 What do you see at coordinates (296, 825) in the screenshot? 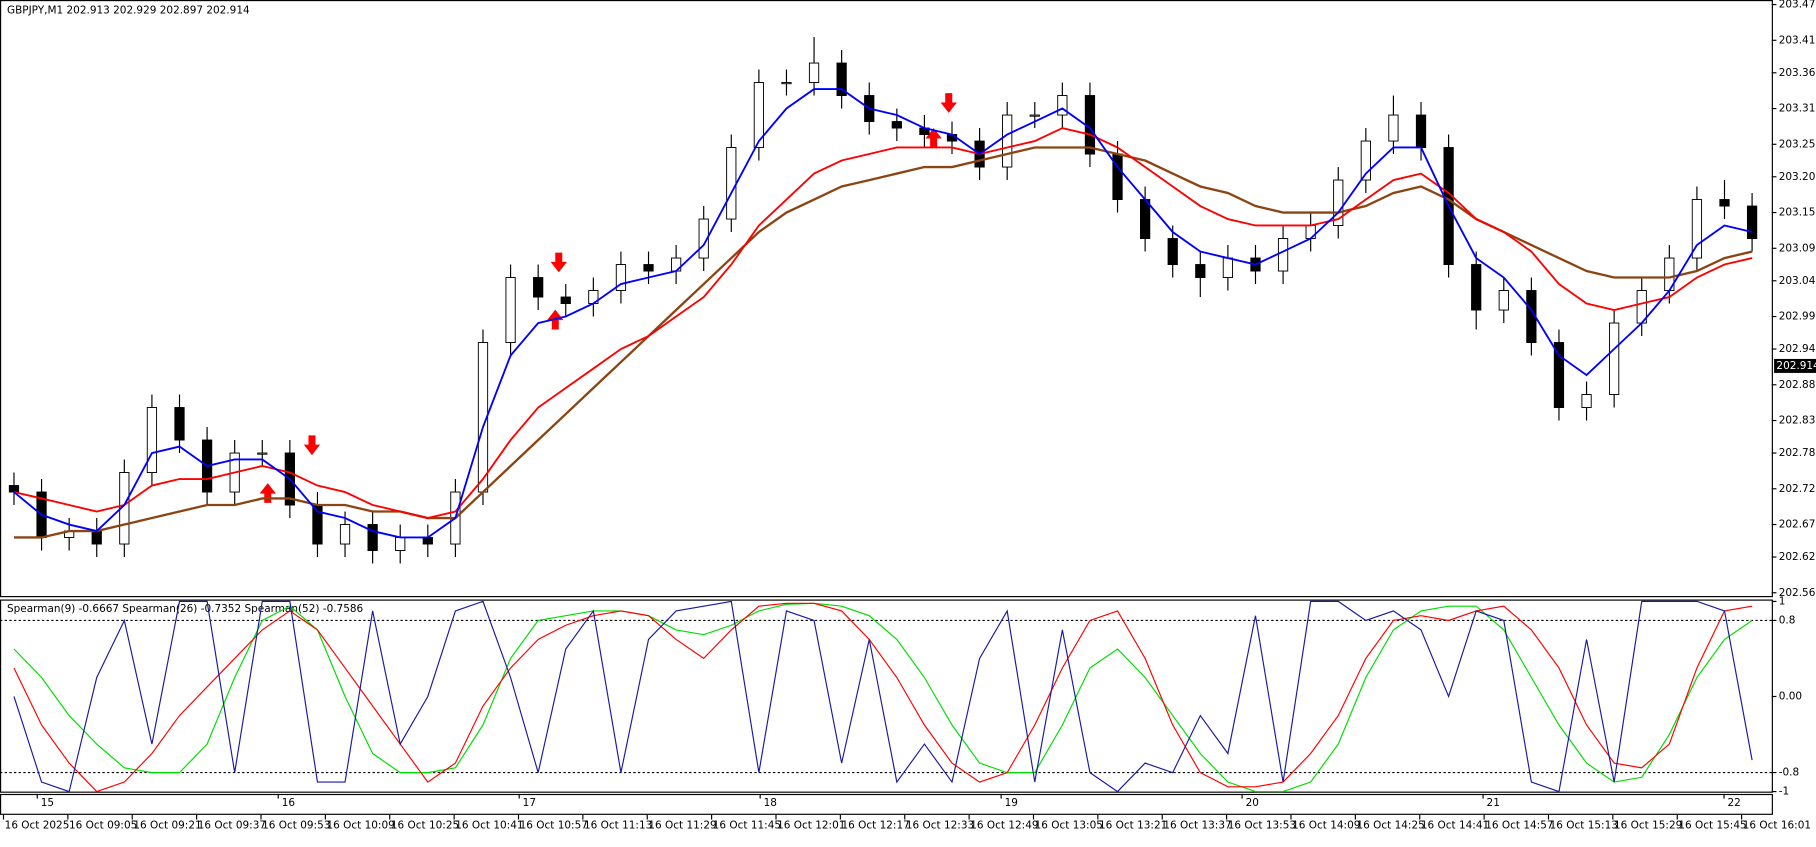
I see `time-label: 16 Oct 09:53` at bounding box center [296, 825].